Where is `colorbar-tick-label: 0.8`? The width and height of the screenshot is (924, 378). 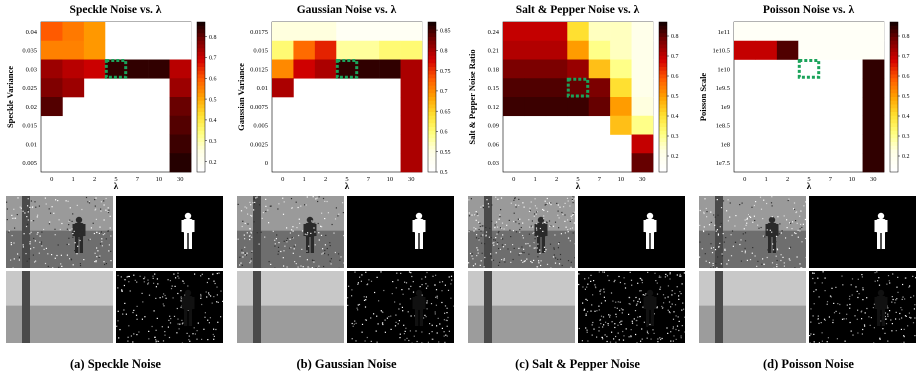
colorbar-tick-label: 0.8 is located at coordinates (906, 37).